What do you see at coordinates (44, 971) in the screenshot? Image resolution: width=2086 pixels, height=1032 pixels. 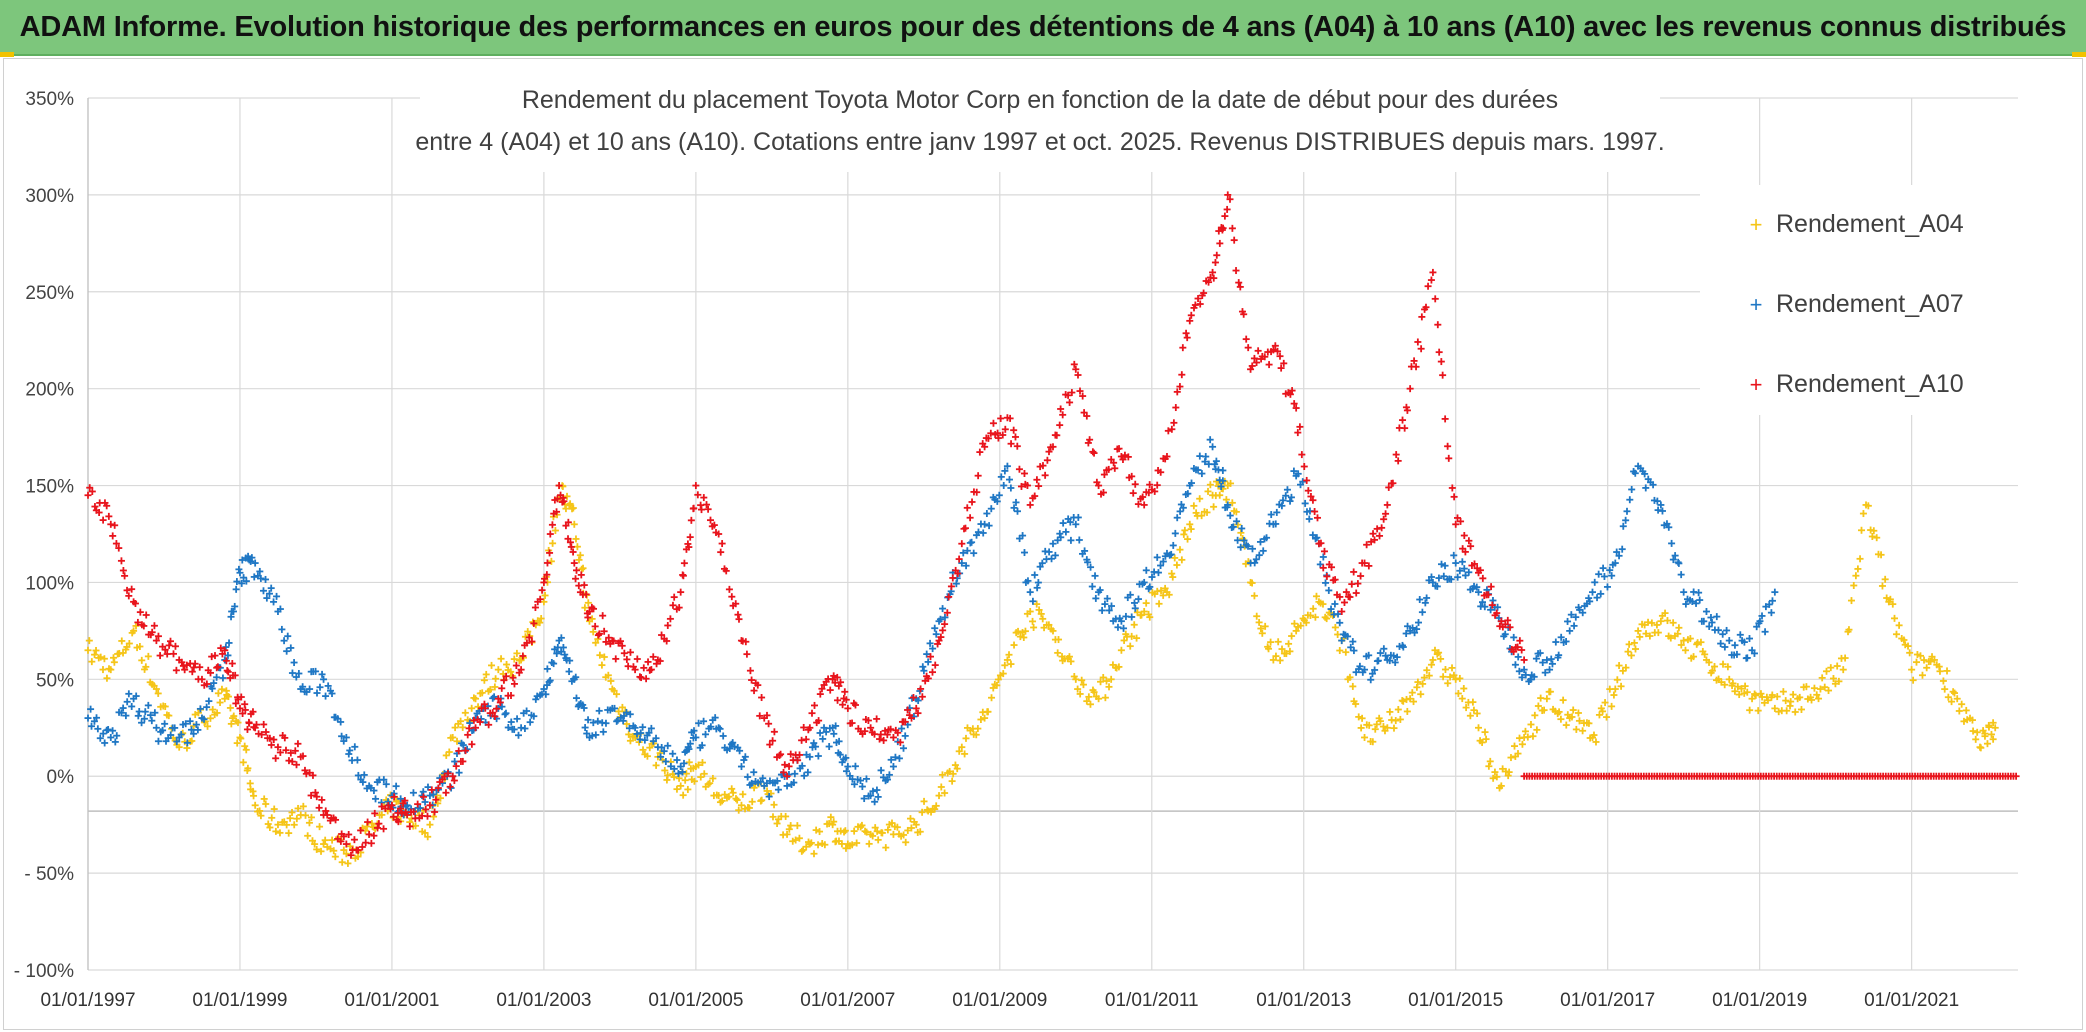 I see `y-tick-label: - 100%` at bounding box center [44, 971].